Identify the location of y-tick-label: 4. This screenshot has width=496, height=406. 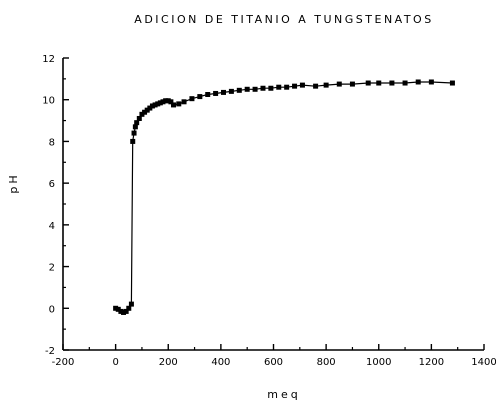
(52, 226).